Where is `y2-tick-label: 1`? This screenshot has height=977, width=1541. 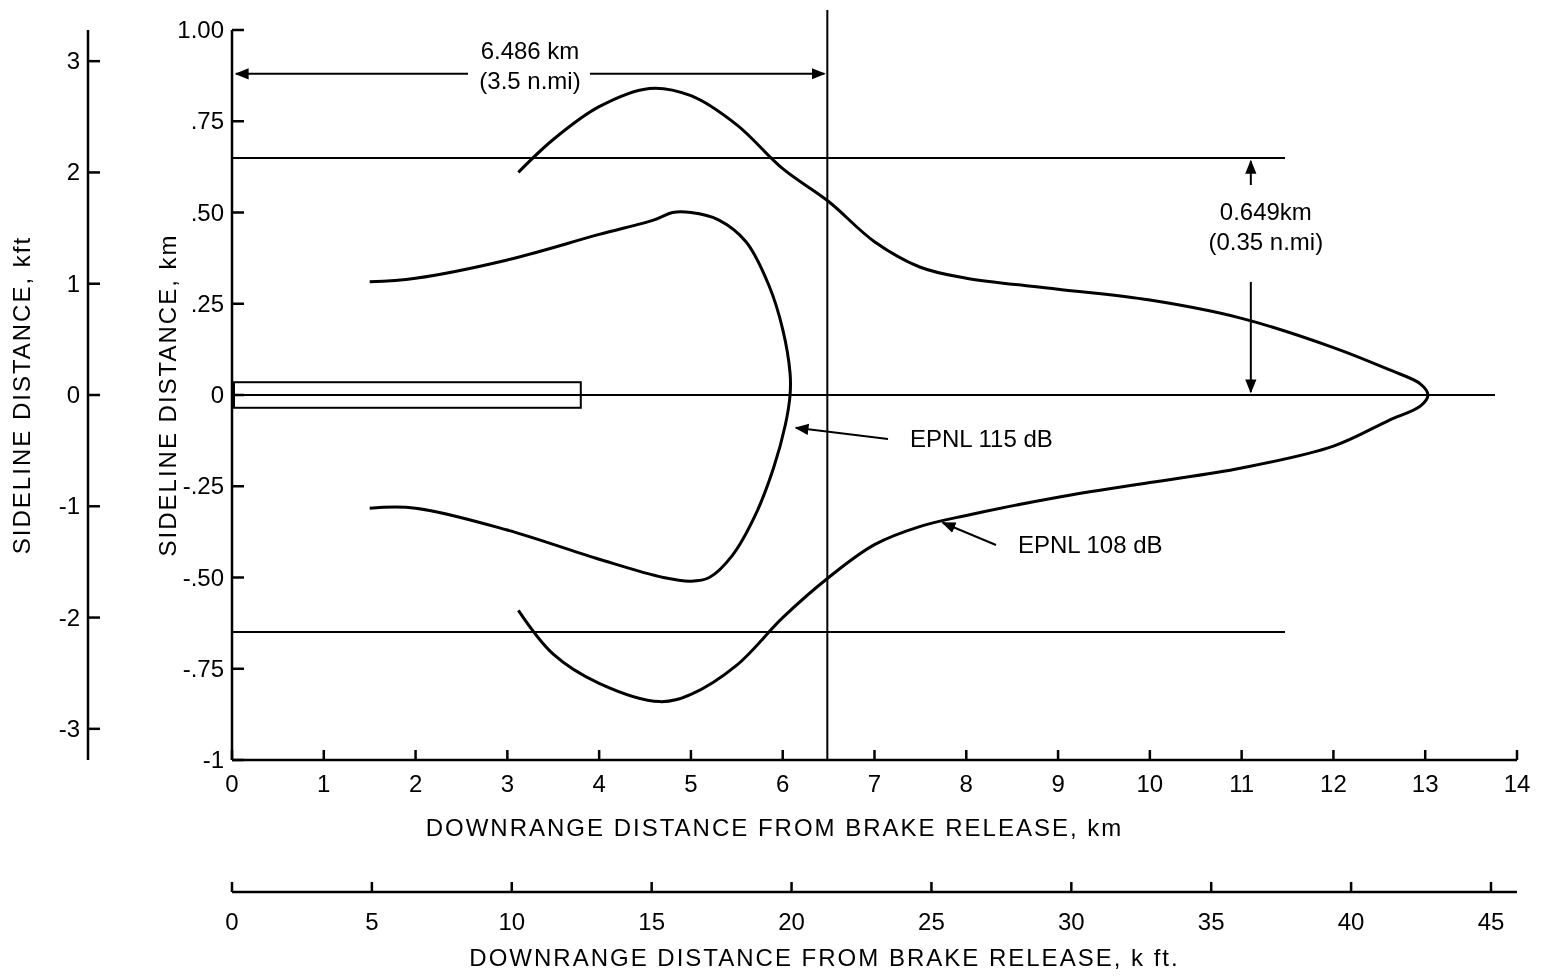
y2-tick-label: 1 is located at coordinates (73, 283).